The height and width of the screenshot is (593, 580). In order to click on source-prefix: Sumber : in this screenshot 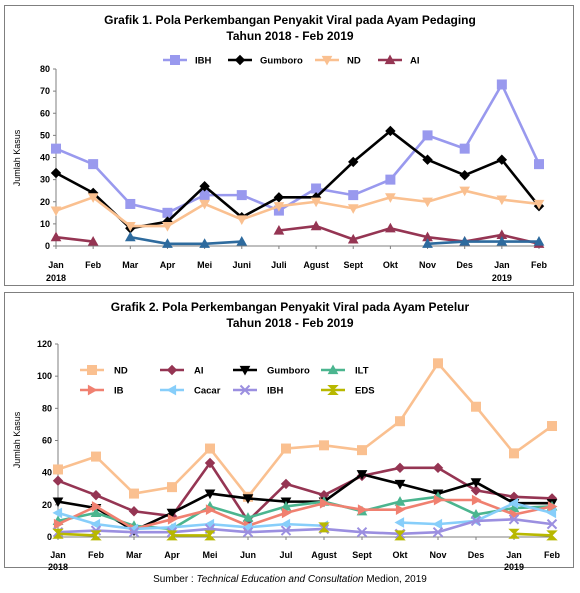, I will do `click(175, 579)`.